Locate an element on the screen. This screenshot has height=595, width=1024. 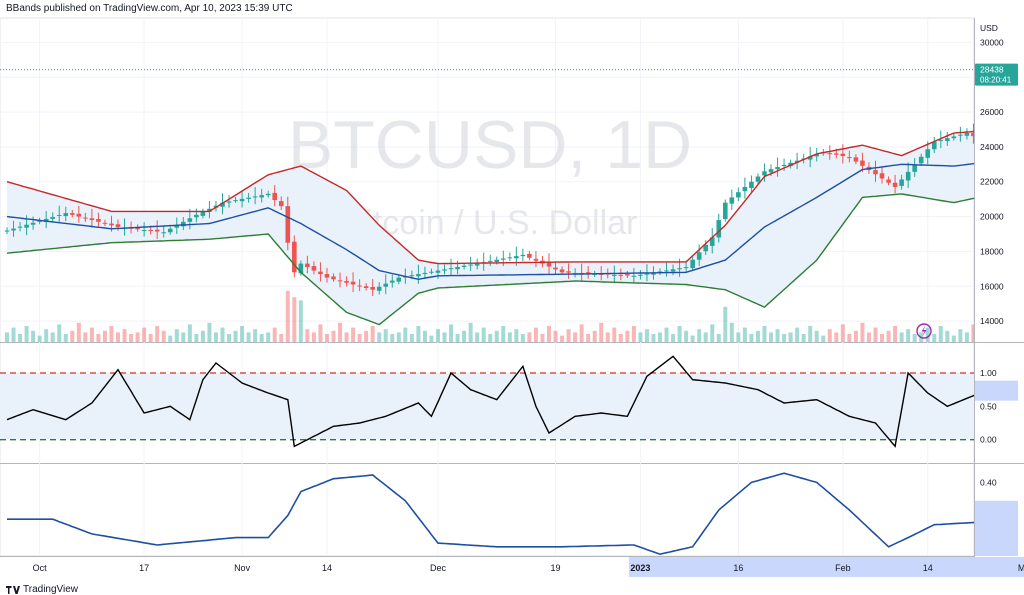
price-axis-currency: USD is located at coordinates (989, 28).